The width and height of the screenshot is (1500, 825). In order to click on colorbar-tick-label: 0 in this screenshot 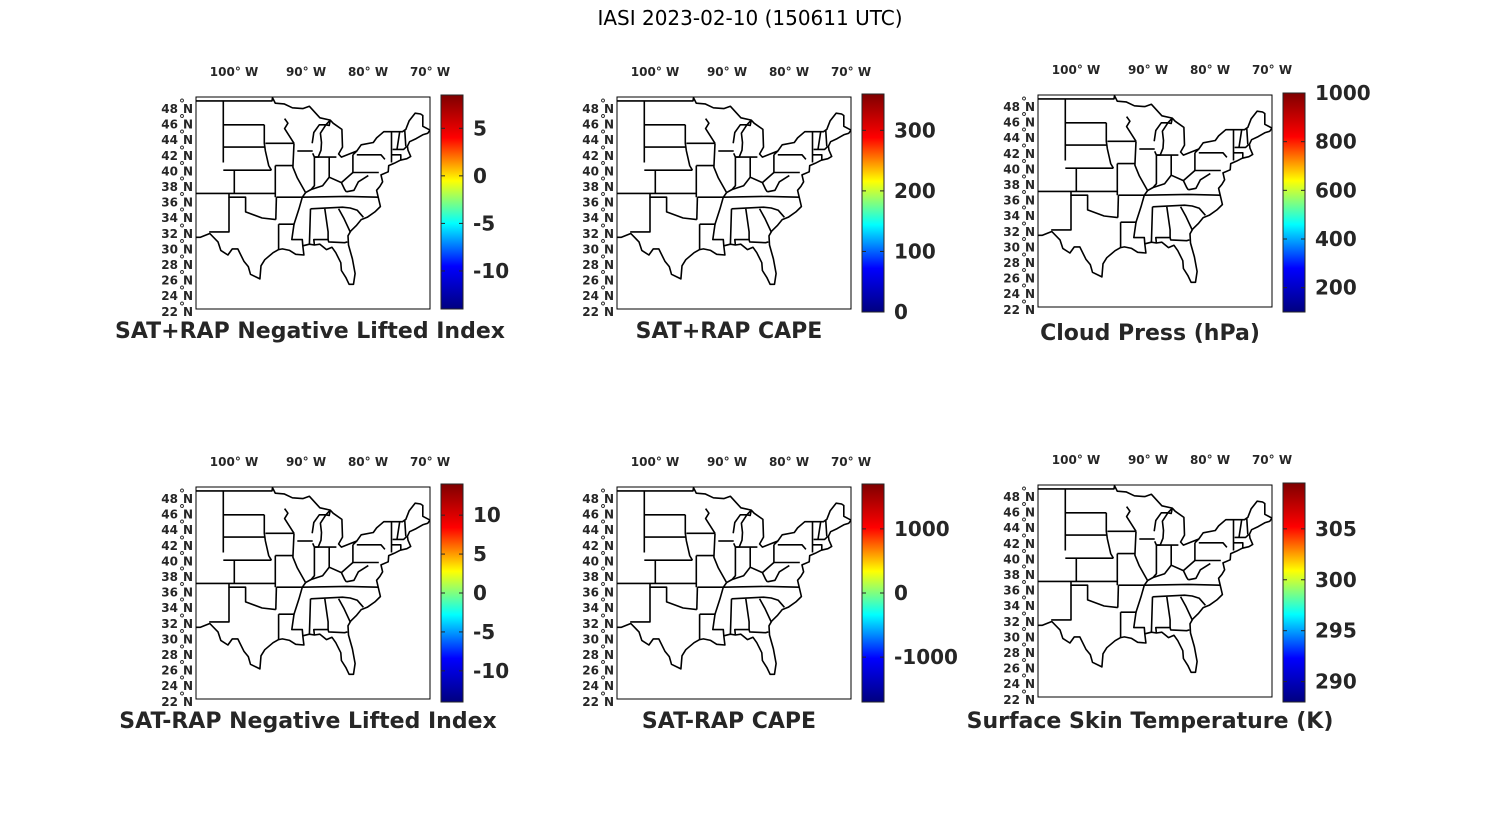, I will do `click(480, 593)`.